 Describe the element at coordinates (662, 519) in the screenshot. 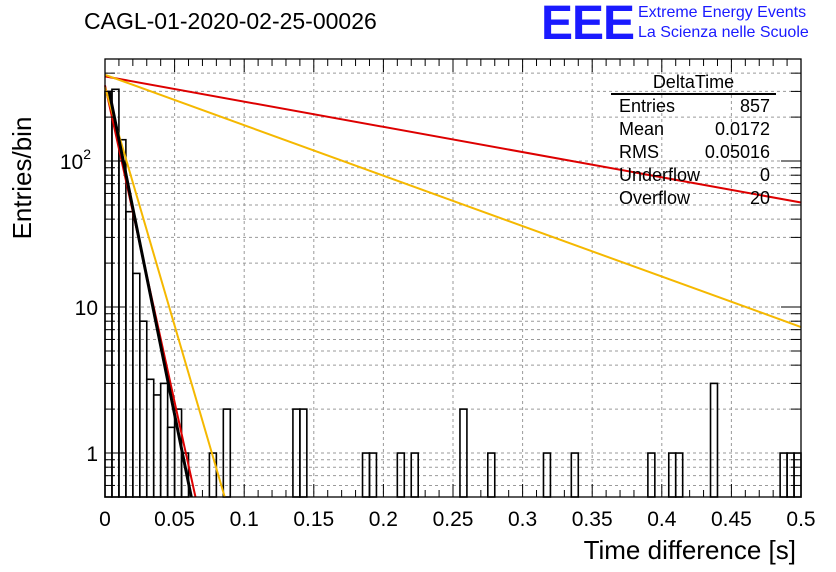

I see `x-tick-label: 0.4` at that location.